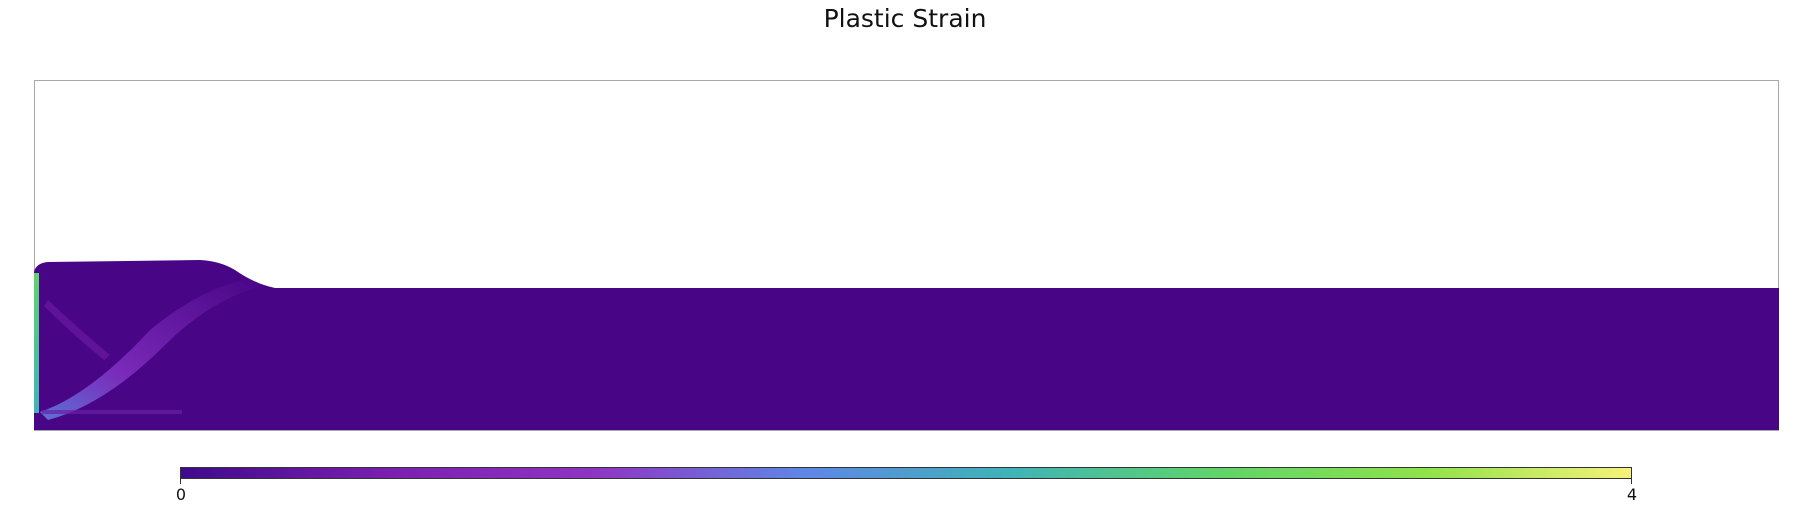 The width and height of the screenshot is (1810, 510). Describe the element at coordinates (151, 349) in the screenshot. I see `shear-band` at that location.